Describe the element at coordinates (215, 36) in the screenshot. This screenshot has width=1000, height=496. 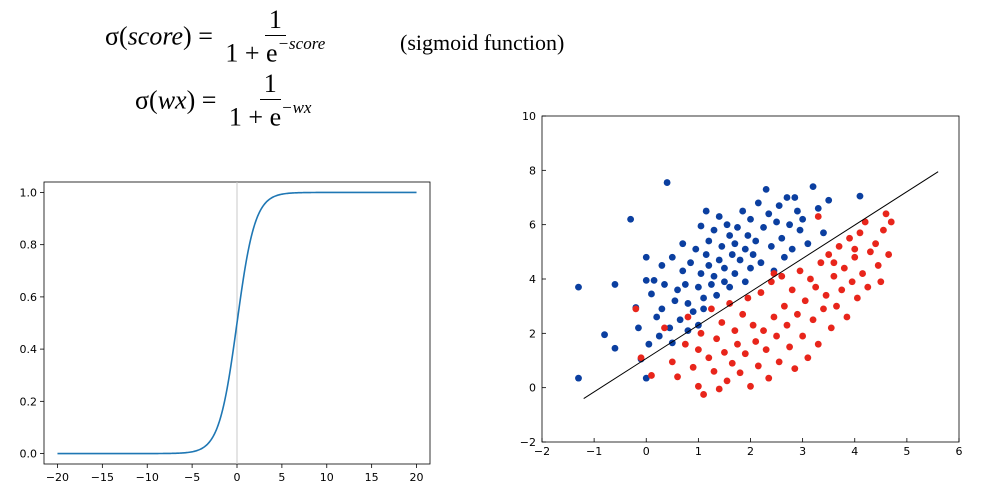
I see `sigmoid-score-formula: σ(score) = 1 1 + e−score` at that location.